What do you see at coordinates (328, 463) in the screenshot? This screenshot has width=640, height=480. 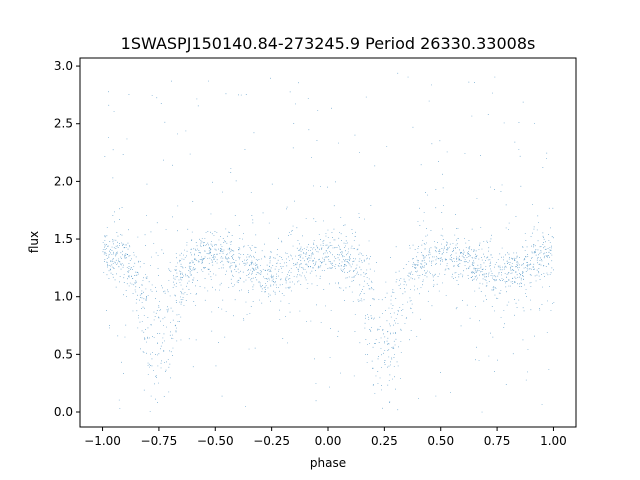 I see `x-axis-label: phase` at bounding box center [328, 463].